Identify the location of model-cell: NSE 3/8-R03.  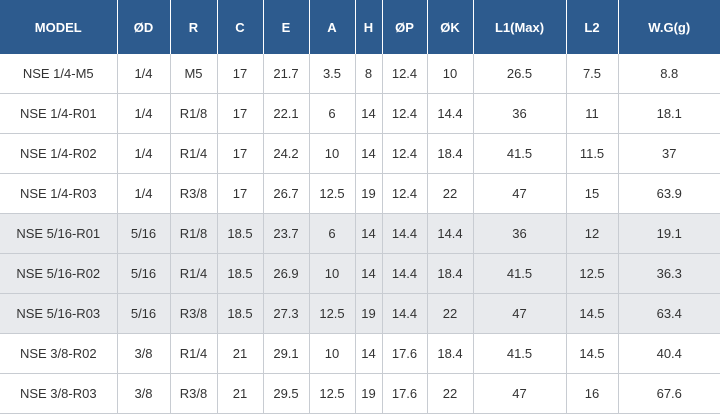
(59, 393).